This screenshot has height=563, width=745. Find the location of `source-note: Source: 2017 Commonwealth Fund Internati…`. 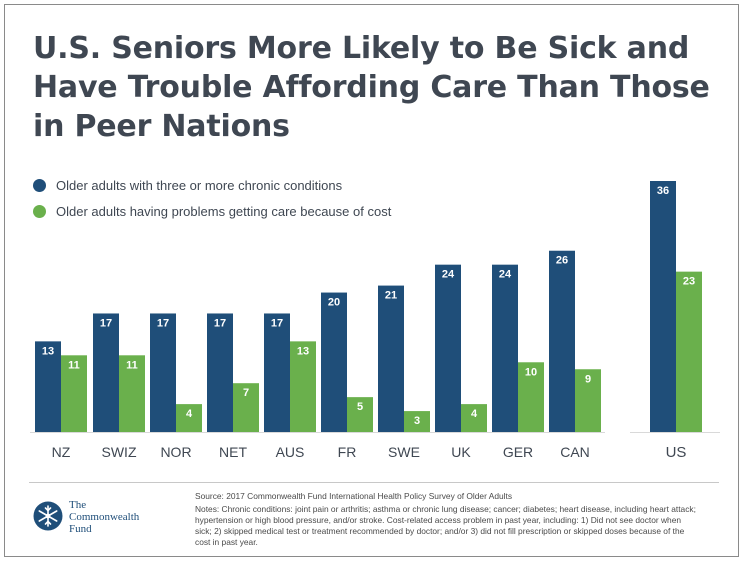

source-note: Source: 2017 Commonwealth Fund Internati… is located at coordinates (354, 496).